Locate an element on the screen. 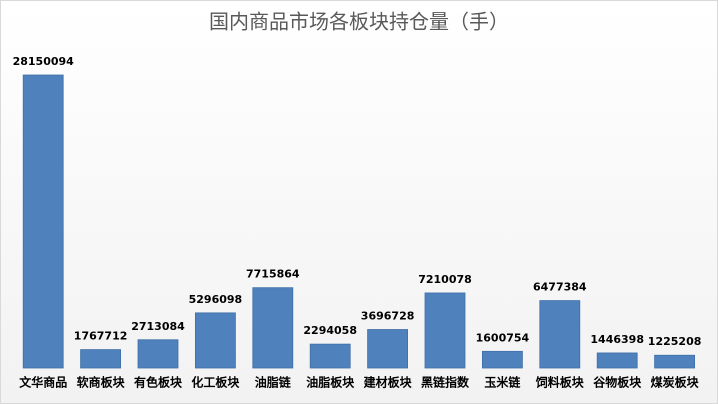 This screenshot has width=718, height=404. x-tick-label: 软商板块 is located at coordinates (101, 382).